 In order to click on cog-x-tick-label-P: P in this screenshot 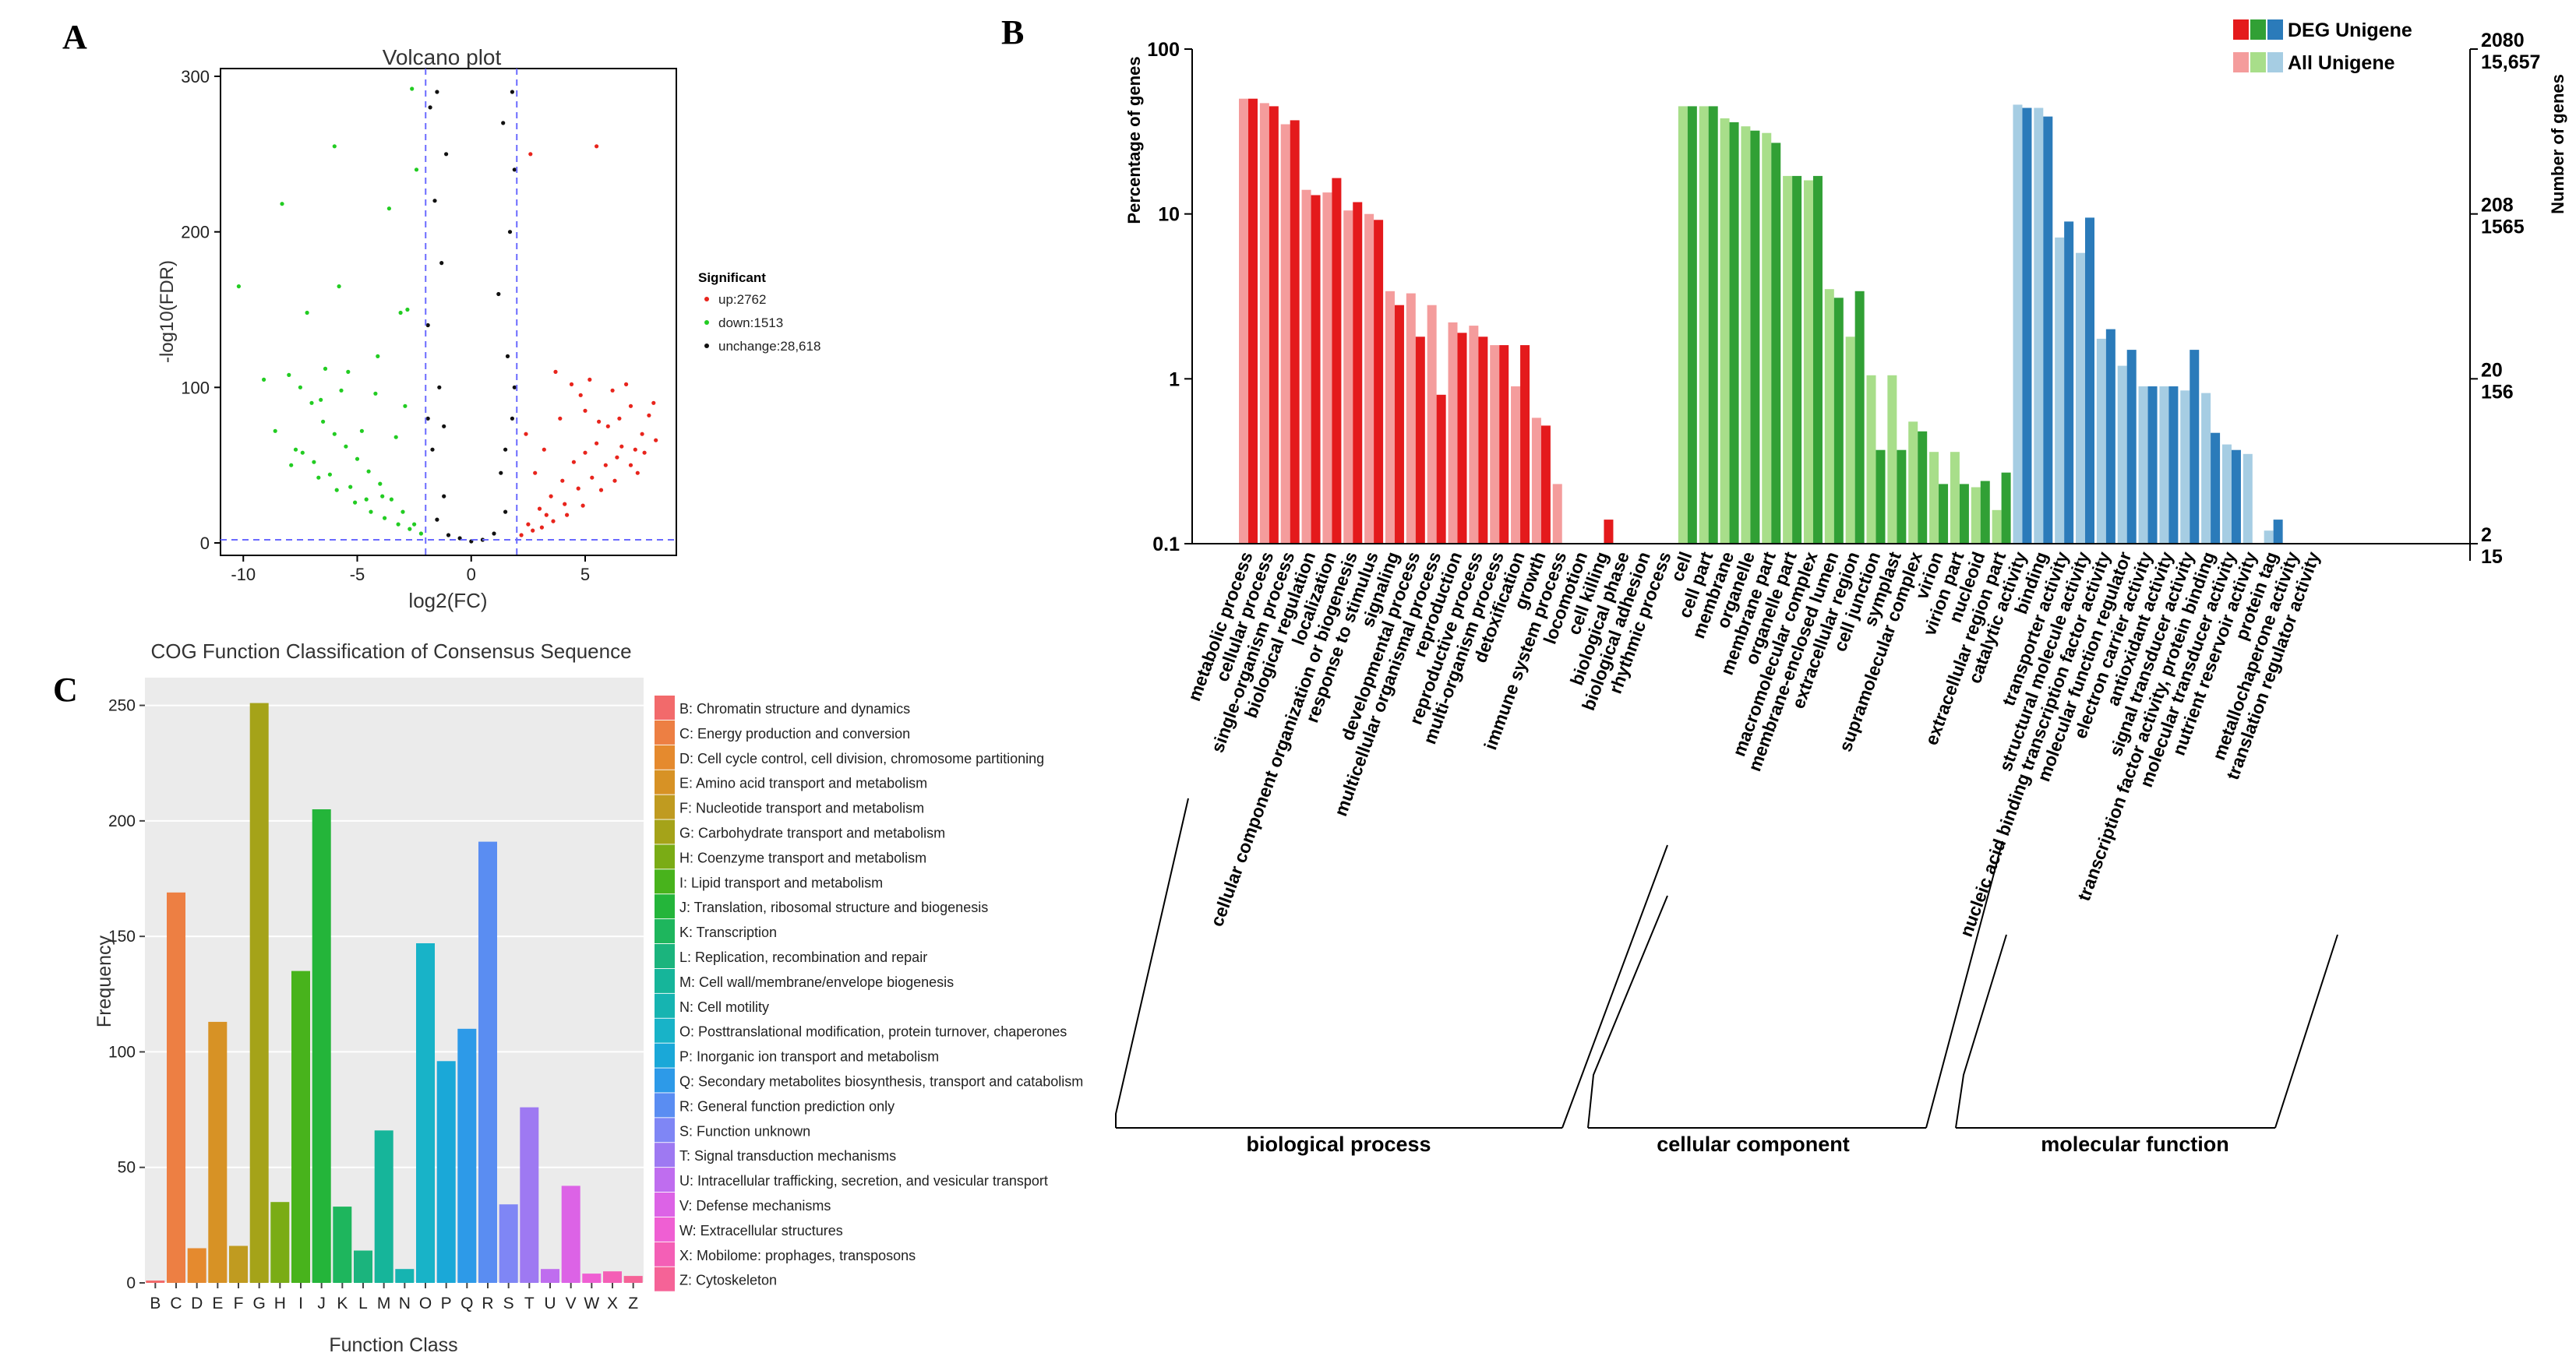, I will do `click(446, 1303)`.